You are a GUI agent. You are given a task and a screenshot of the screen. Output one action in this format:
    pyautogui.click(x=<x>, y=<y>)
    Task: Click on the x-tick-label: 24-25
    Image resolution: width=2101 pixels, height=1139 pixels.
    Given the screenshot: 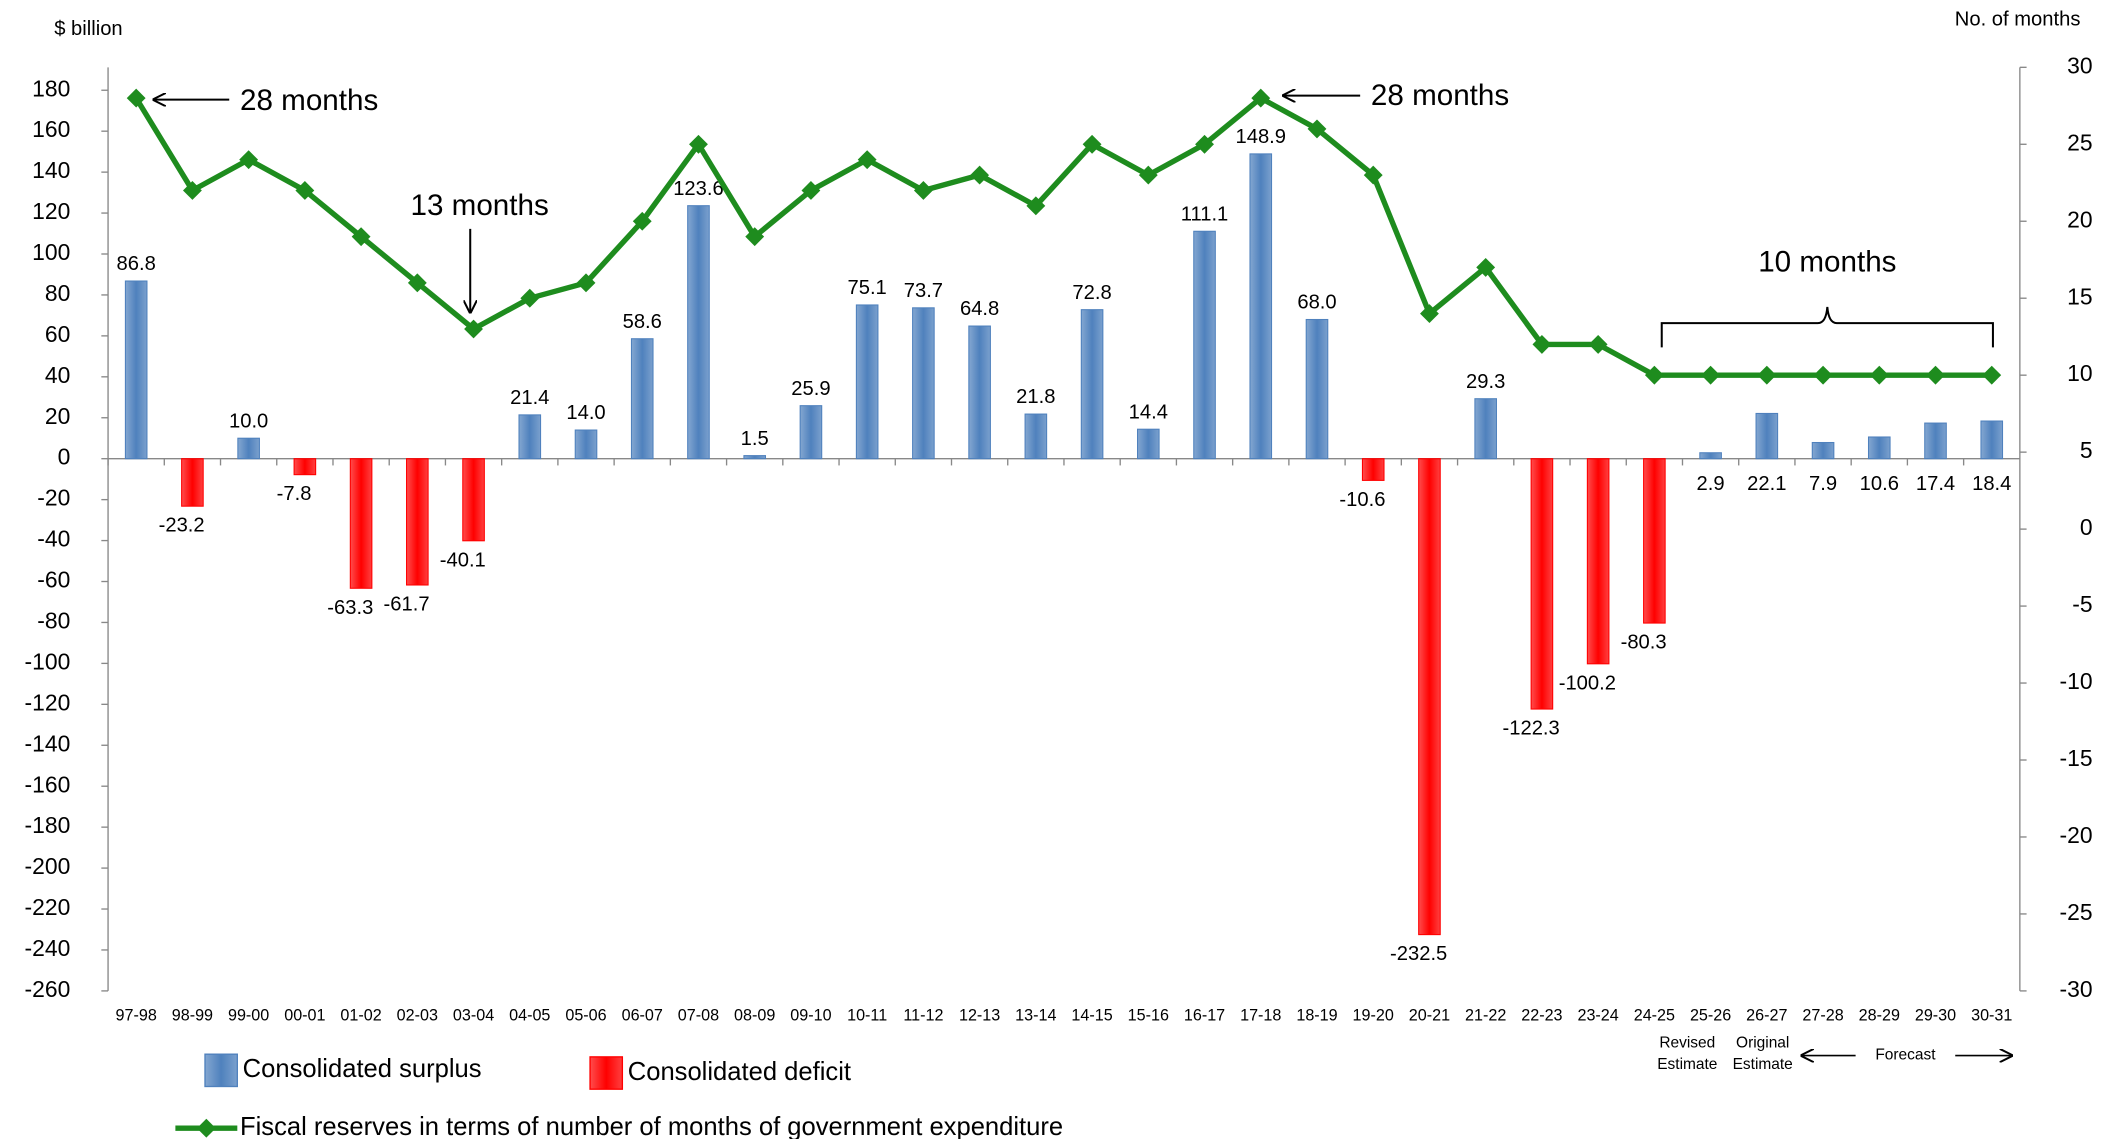 What is the action you would take?
    pyautogui.click(x=1654, y=1016)
    